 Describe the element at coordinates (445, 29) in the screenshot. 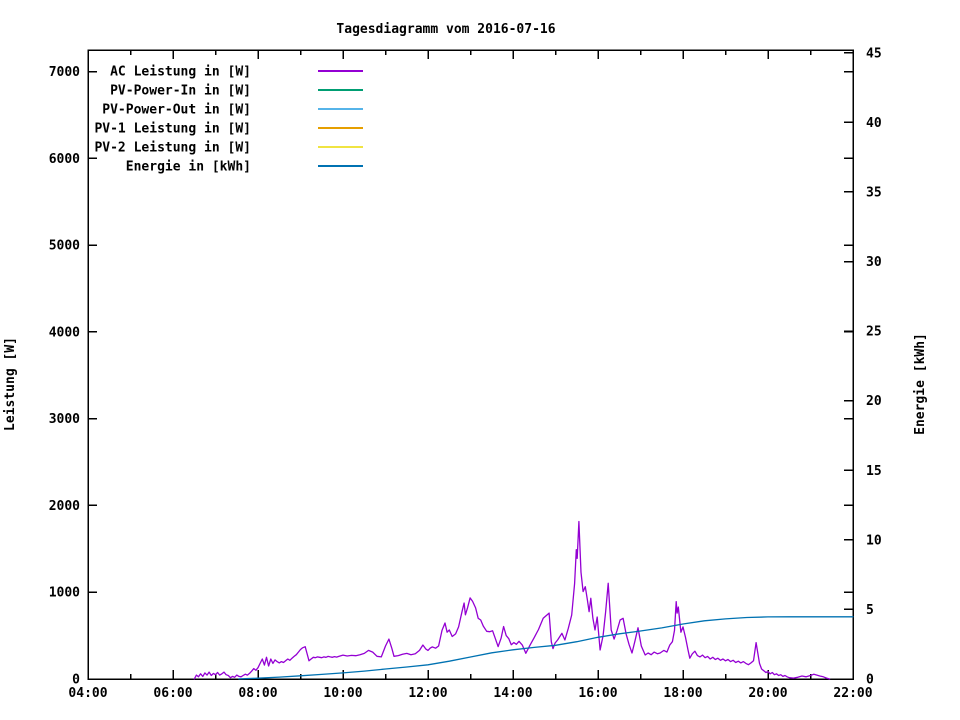

I see `chart-title: Tagesdiagramm vom 2016-07-16` at that location.